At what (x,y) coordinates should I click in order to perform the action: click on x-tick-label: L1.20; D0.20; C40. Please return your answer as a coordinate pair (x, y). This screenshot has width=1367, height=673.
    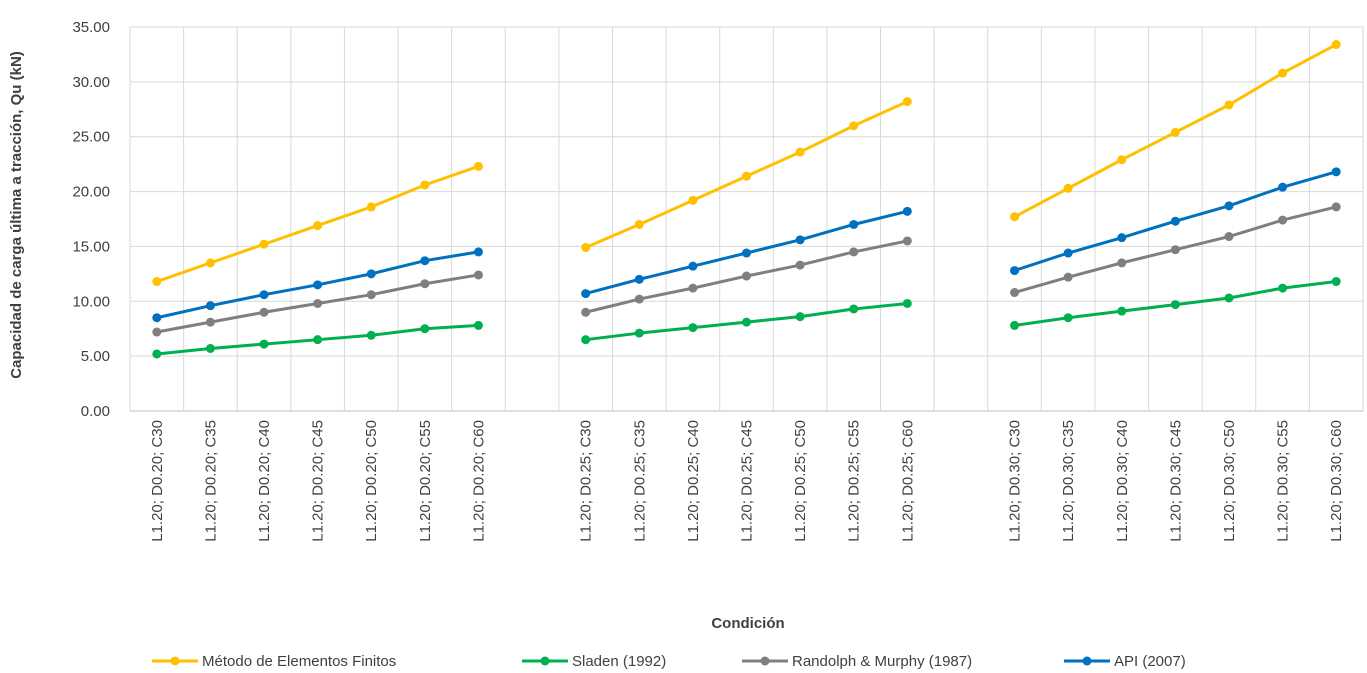
    Looking at the image, I should click on (264, 481).